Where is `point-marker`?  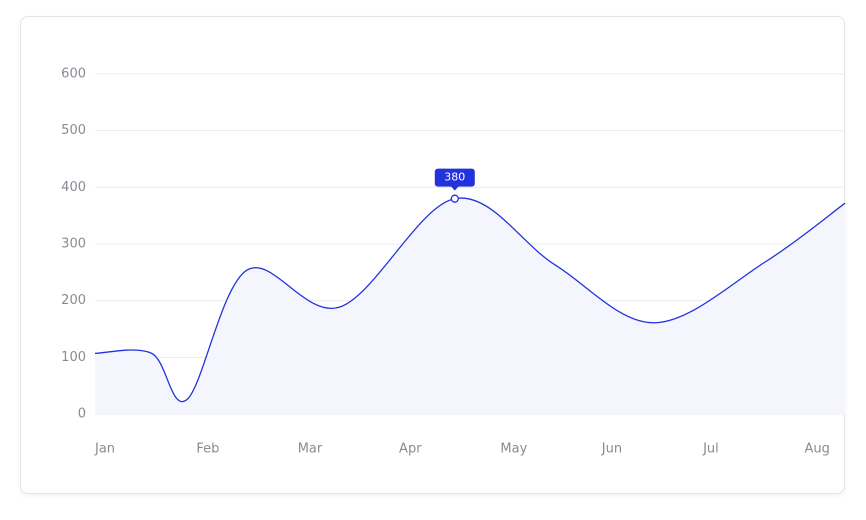
point-marker is located at coordinates (454, 198).